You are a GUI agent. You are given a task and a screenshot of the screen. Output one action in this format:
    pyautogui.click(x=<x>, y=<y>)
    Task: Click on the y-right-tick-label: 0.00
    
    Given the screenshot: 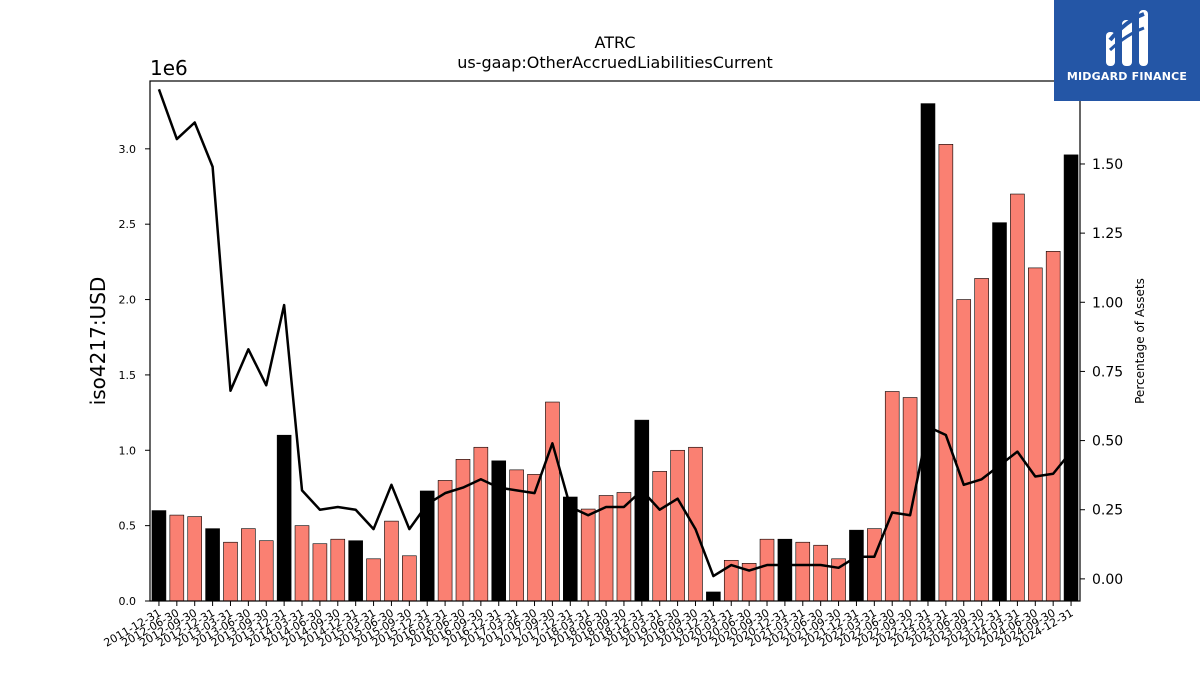 What is the action you would take?
    pyautogui.click(x=1107, y=580)
    